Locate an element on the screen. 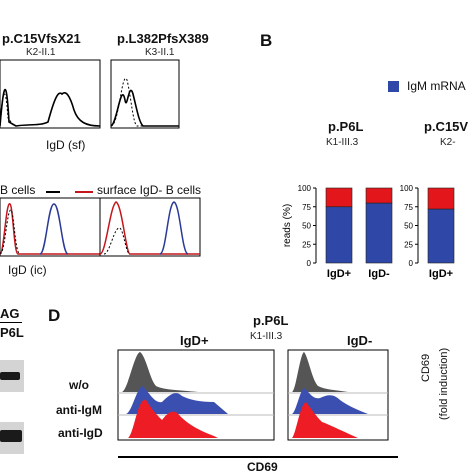  legend-igm-label: IgM mRNA is located at coordinates (436, 86).